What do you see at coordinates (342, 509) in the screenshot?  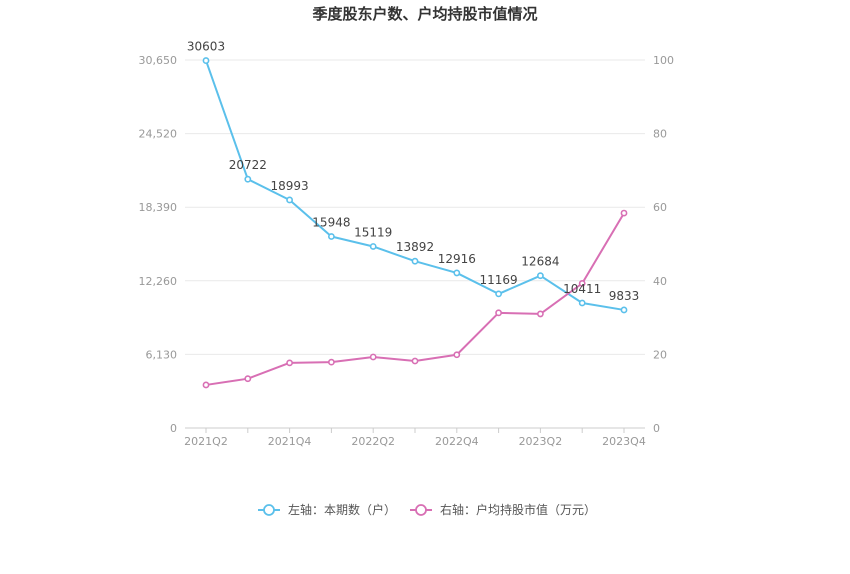 I see `legend-label: 左轴：本期数（户）` at bounding box center [342, 509].